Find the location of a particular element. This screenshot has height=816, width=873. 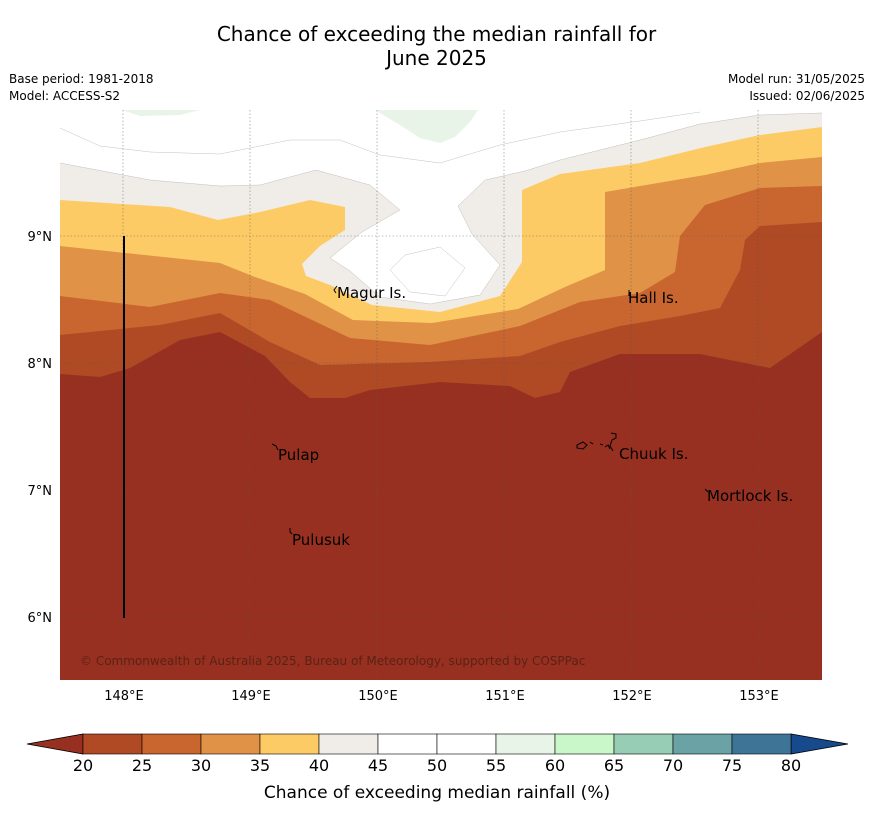

x-axis-ticks: 148°E 149°E 150°E 151°E 152°E 153°E is located at coordinates (441, 696).